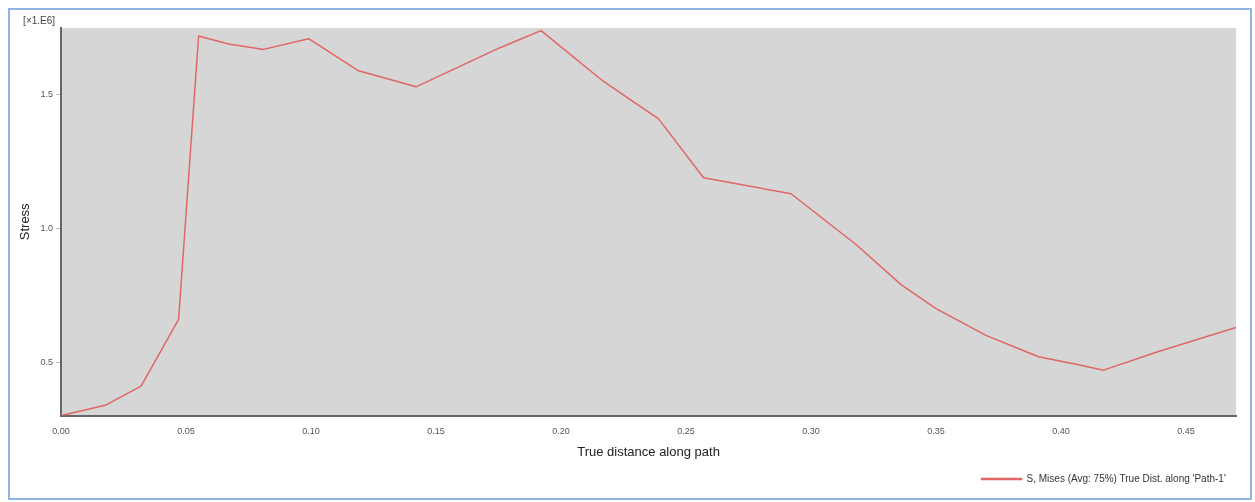 Image resolution: width=1255 pixels, height=502 pixels. Describe the element at coordinates (436, 431) in the screenshot. I see `x-tick-label: 0.15` at that location.